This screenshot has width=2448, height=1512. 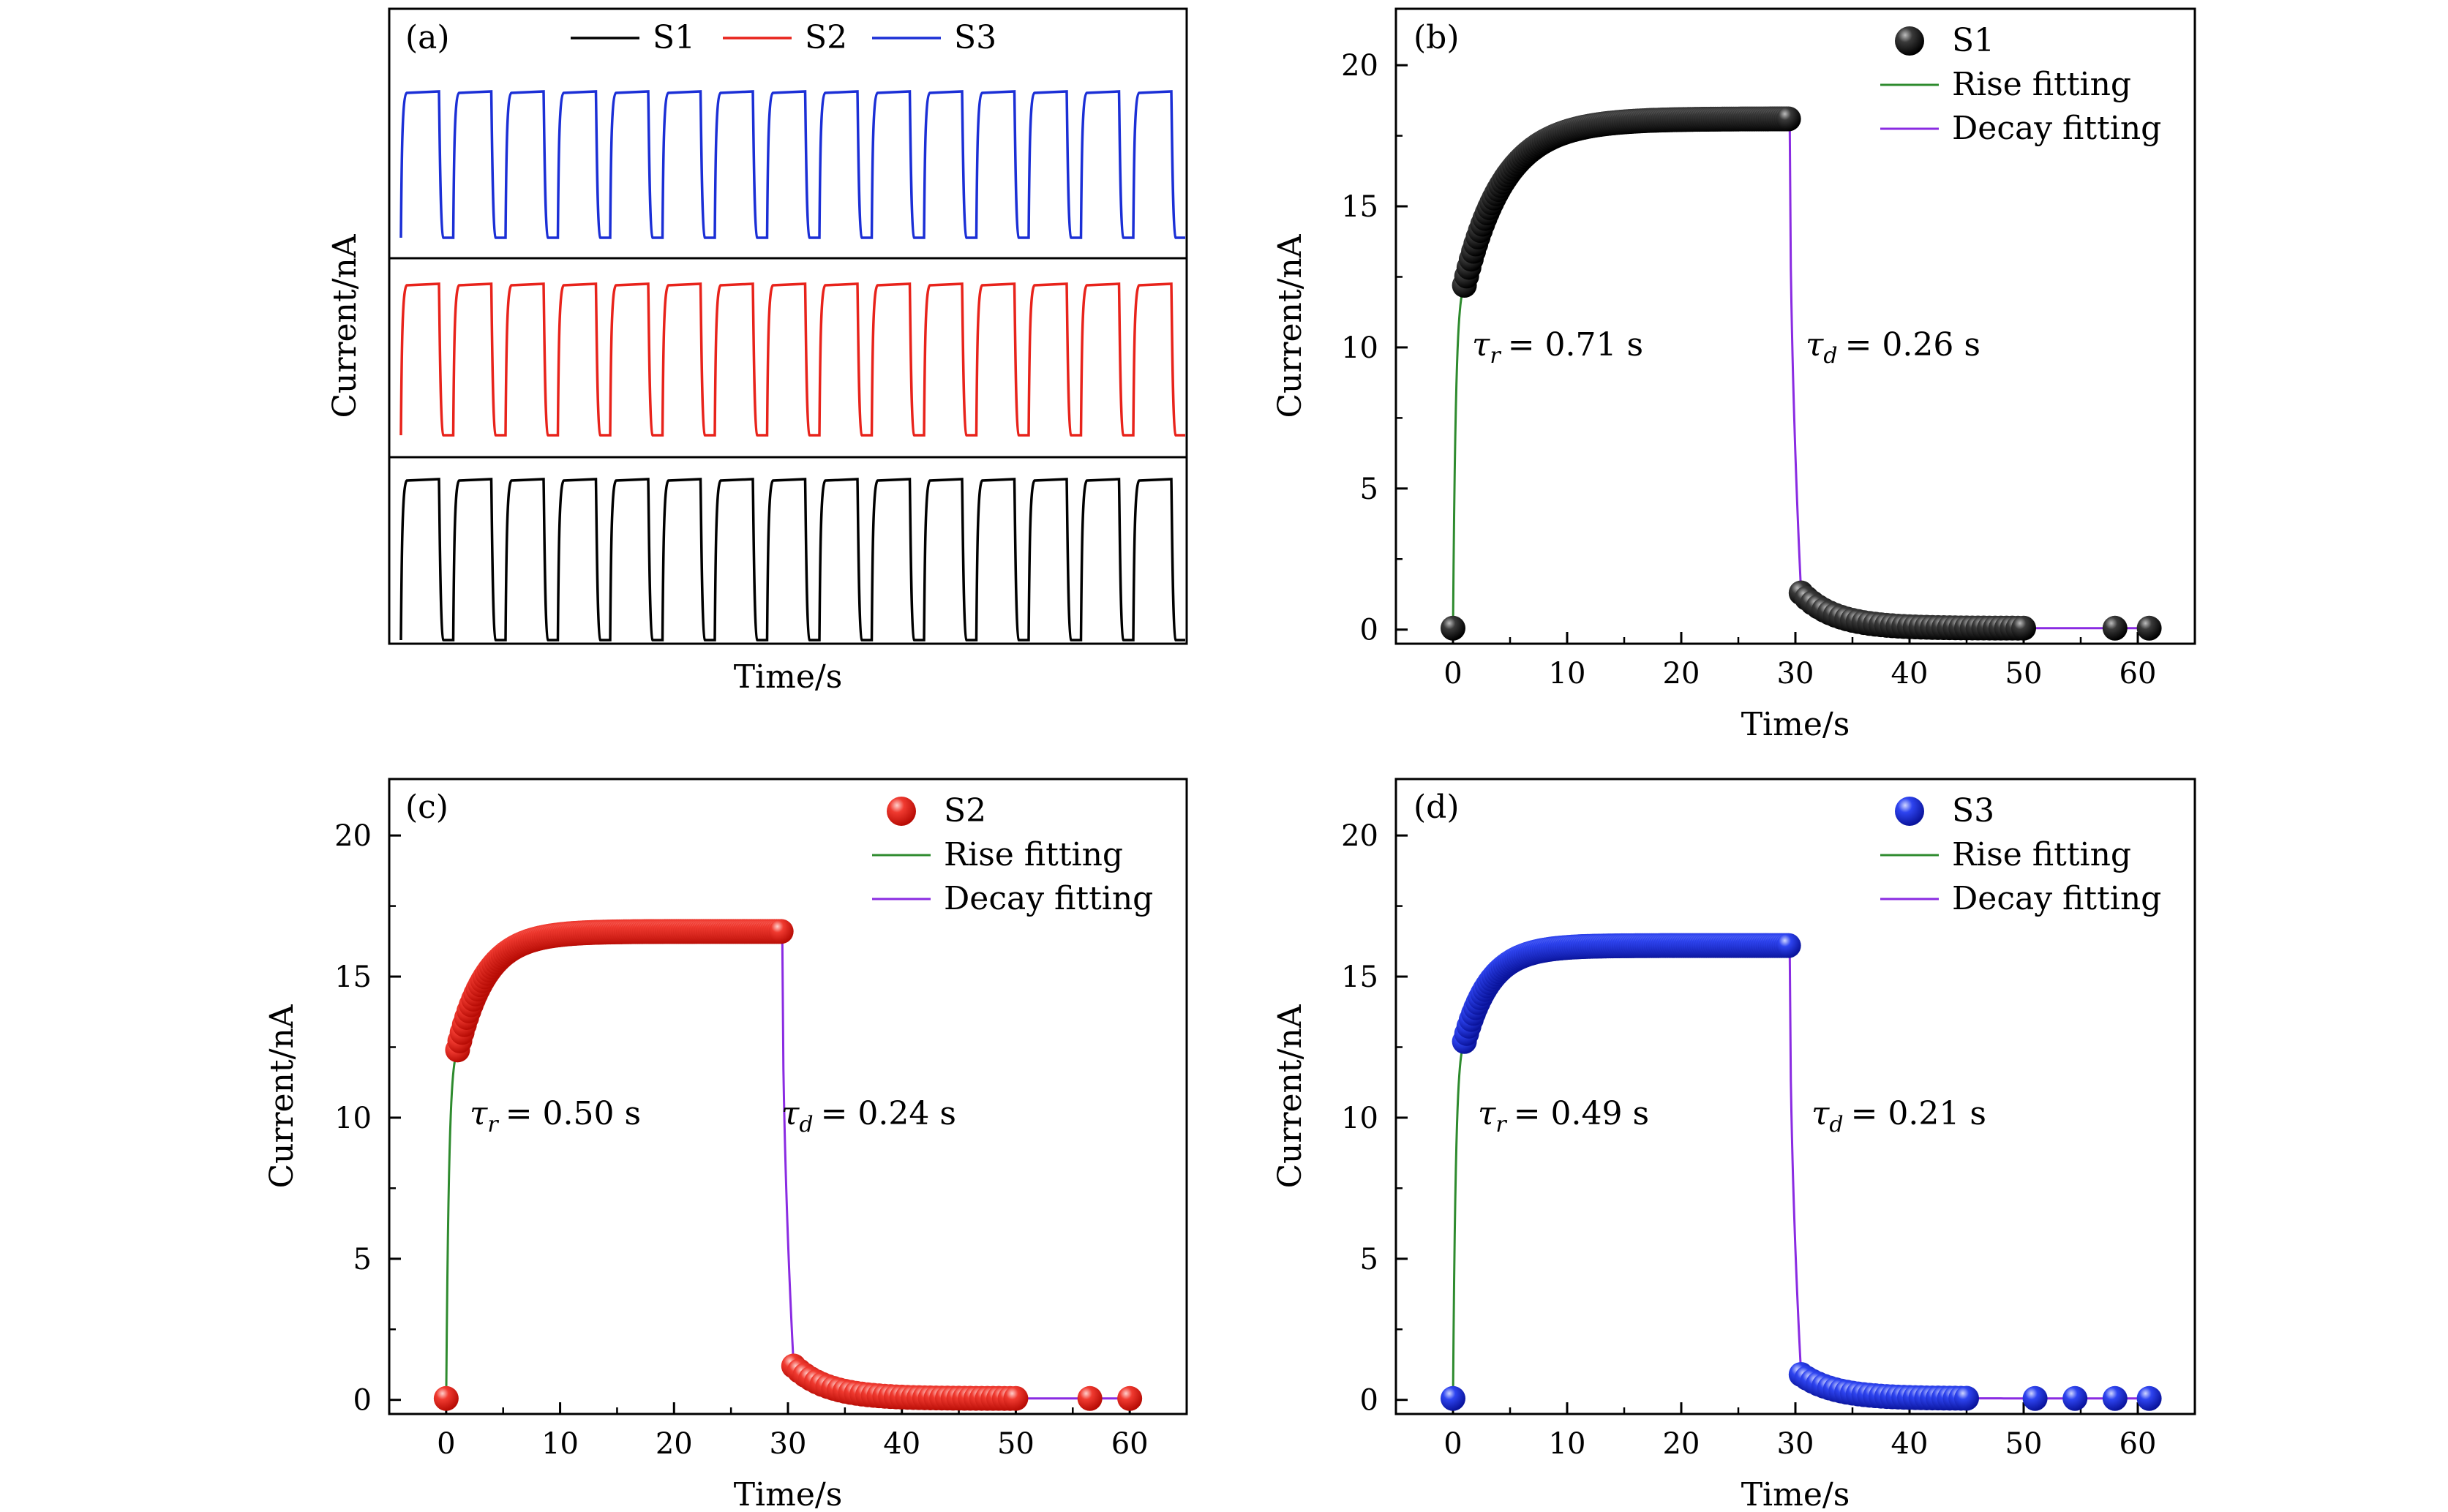 What do you see at coordinates (1563, 1116) in the screenshot?
I see `panel-d-tau-r: τr = 0.49 s` at bounding box center [1563, 1116].